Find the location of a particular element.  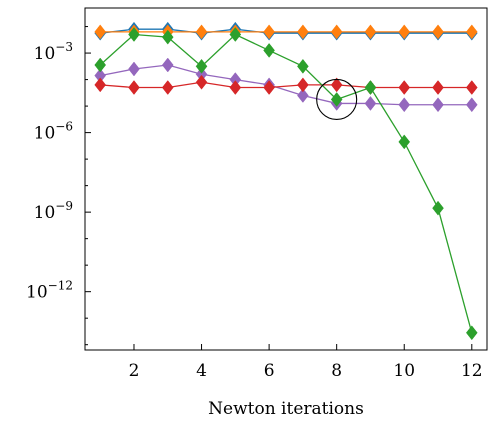

x-tick-label: 6 is located at coordinates (269, 371).